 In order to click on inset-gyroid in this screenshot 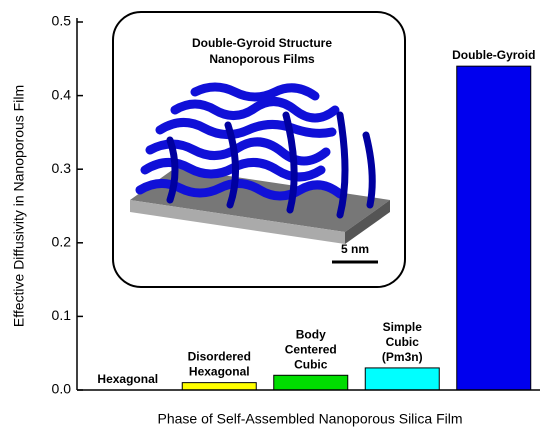, I will do `click(255, 150)`.